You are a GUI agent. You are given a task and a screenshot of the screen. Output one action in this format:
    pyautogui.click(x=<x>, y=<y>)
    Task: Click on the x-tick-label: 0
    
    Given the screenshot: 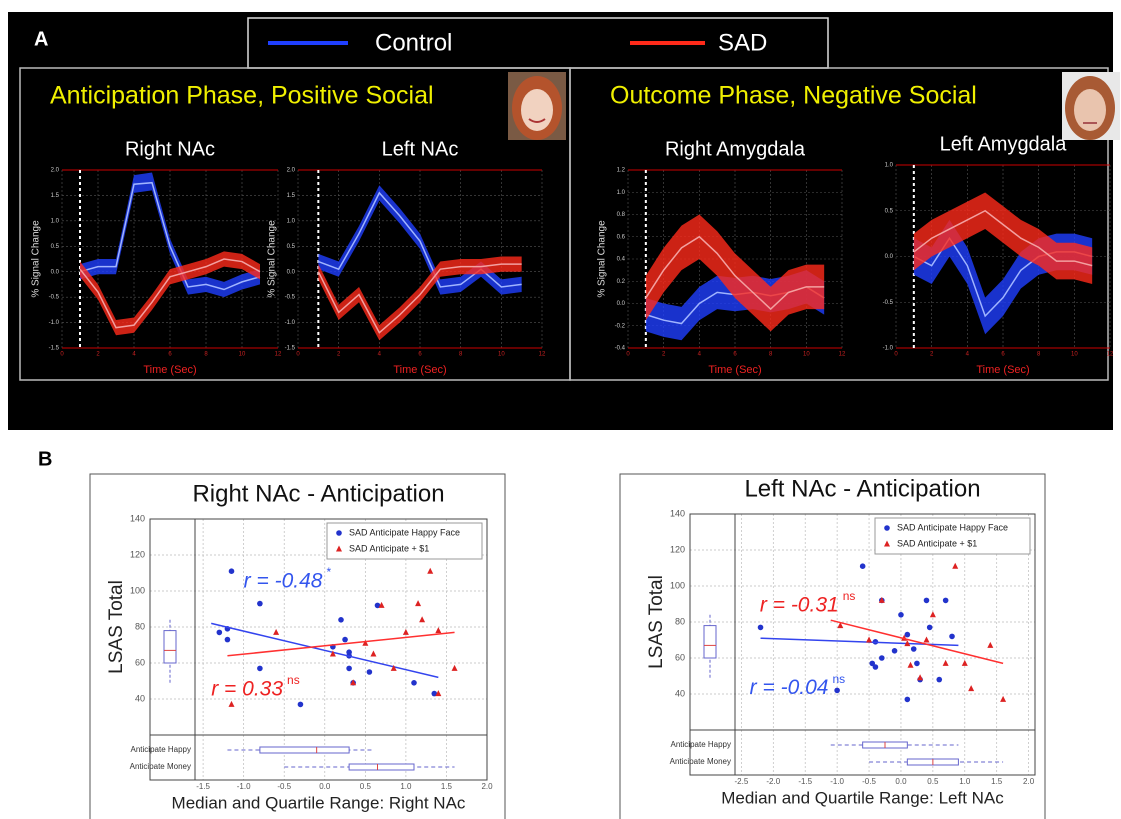 What is the action you would take?
    pyautogui.click(x=62, y=355)
    